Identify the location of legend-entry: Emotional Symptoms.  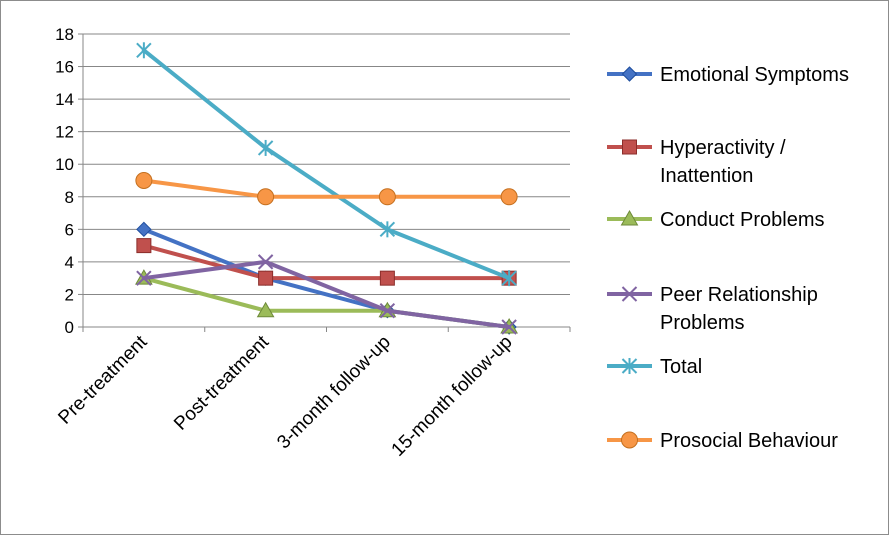
(728, 75).